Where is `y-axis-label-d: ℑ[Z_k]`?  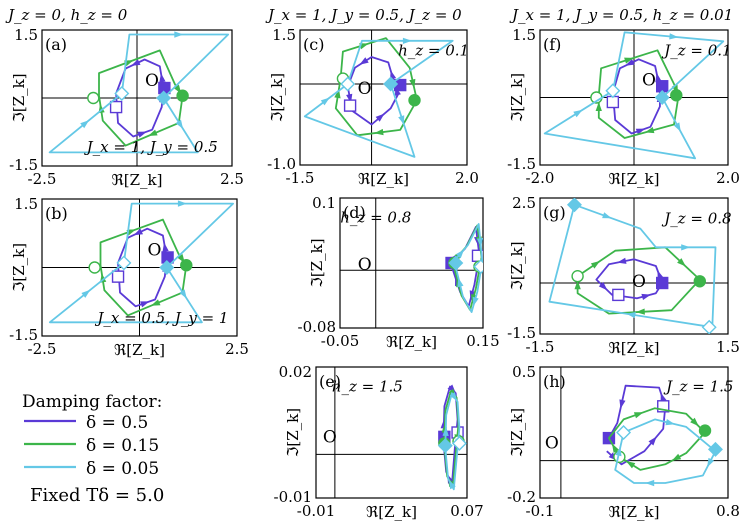 y-axis-label-d: ℑ[Z_k] is located at coordinates (317, 262).